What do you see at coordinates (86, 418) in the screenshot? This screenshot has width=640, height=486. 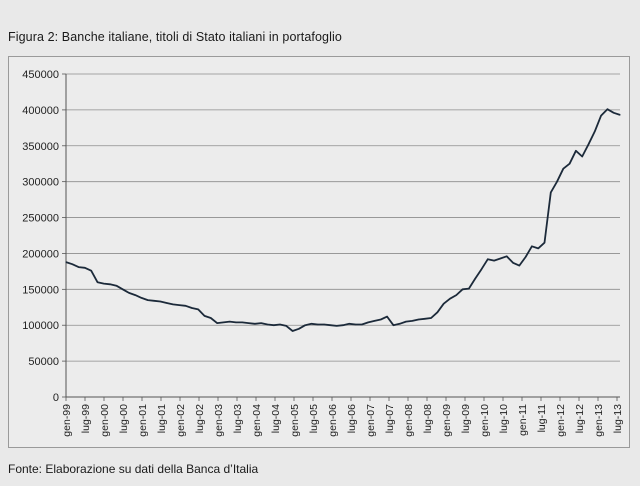 I see `x-tick-label-lug-99: lug-99` at bounding box center [86, 418].